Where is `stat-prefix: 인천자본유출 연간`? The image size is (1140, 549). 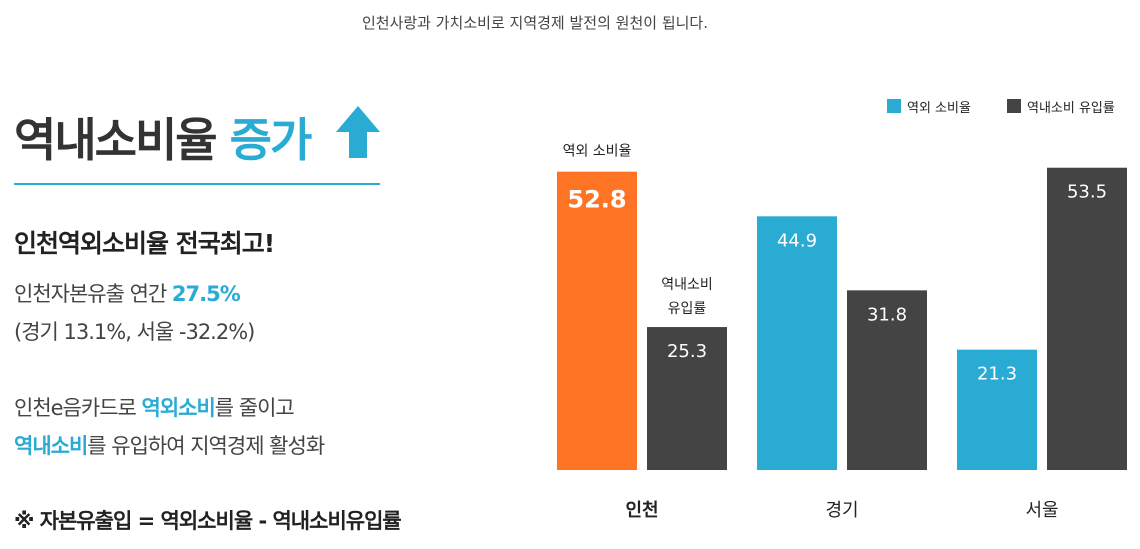
stat-prefix: 인천자본유출 연간 is located at coordinates (93, 294).